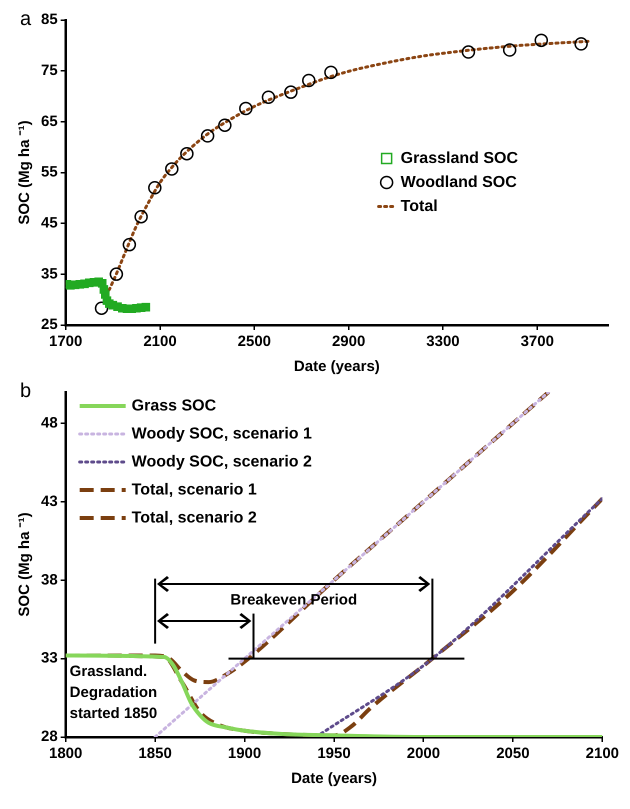  Describe the element at coordinates (334, 753) in the screenshot. I see `x-tick-label: 1950` at that location.